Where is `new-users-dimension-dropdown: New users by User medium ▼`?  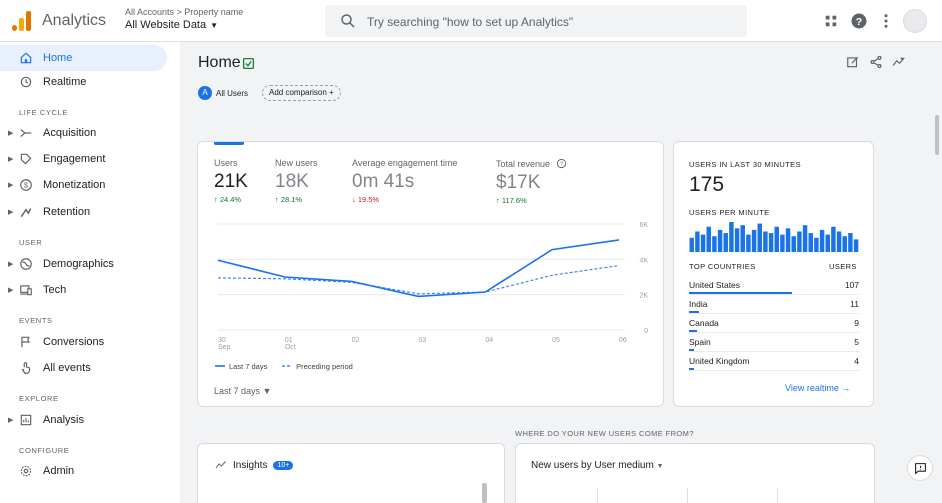
new-users-dimension-dropdown: New users by User medium ▼ is located at coordinates (597, 465).